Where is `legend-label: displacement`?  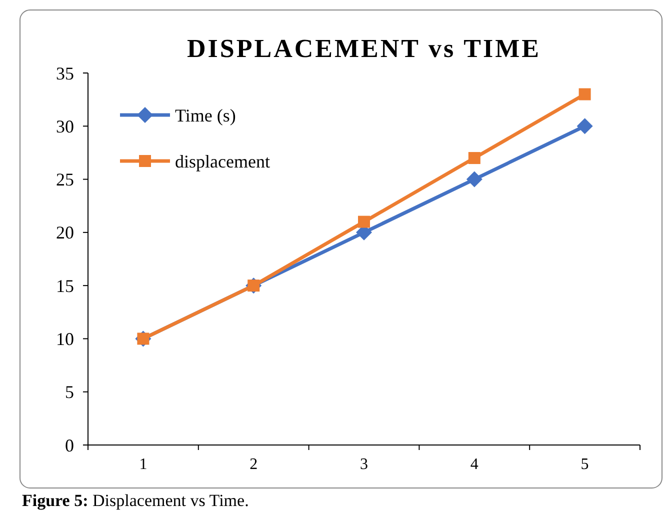 legend-label: displacement is located at coordinates (222, 161).